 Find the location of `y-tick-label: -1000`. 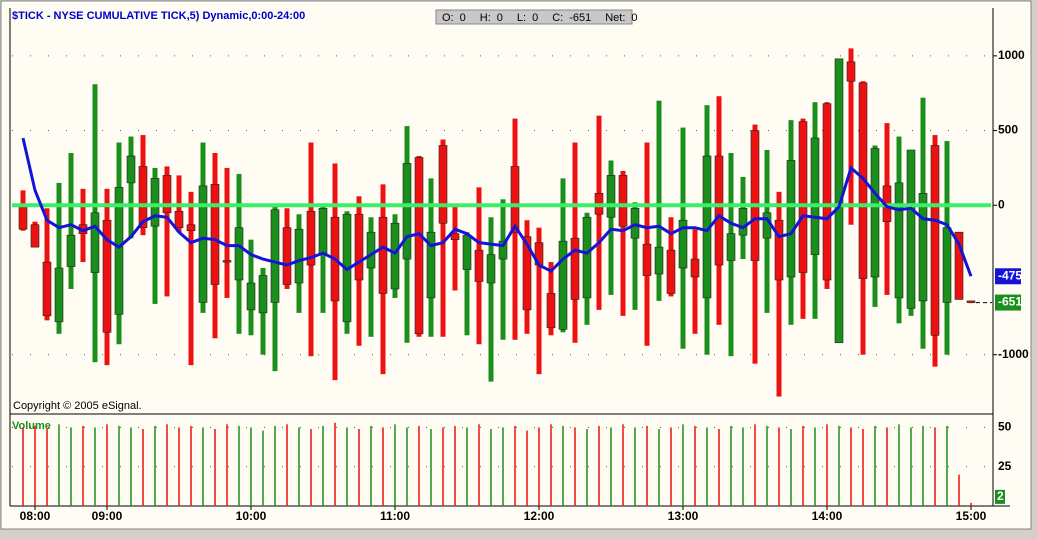

y-tick-label: -1000 is located at coordinates (1013, 354).